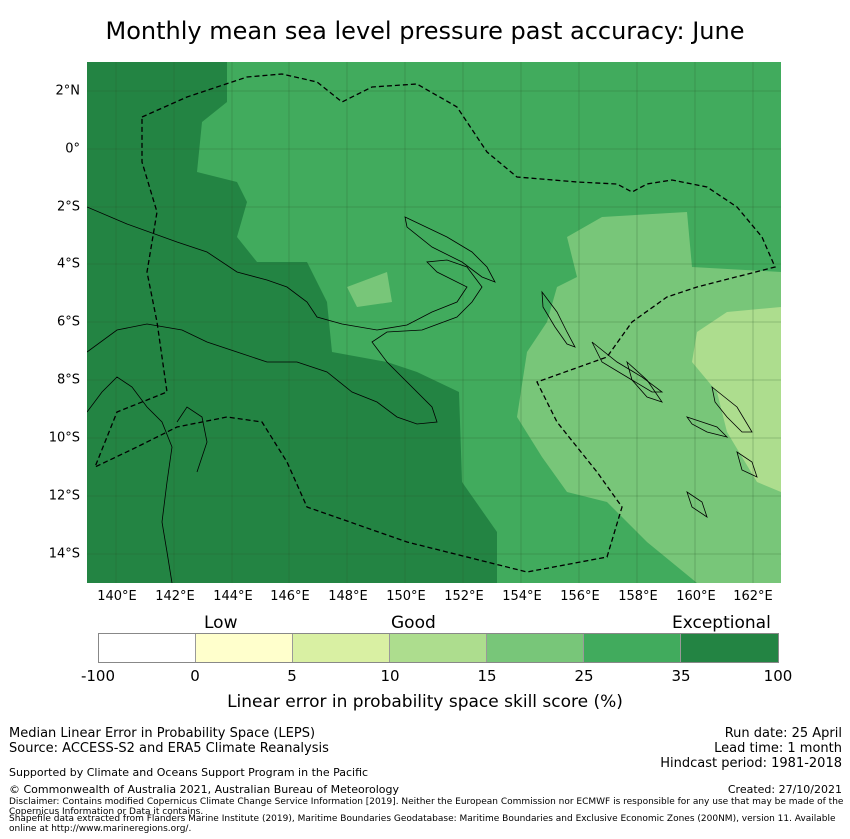 This screenshot has width=850, height=839. I want to click on created-date: Created: 27/10/2021, so click(784, 789).